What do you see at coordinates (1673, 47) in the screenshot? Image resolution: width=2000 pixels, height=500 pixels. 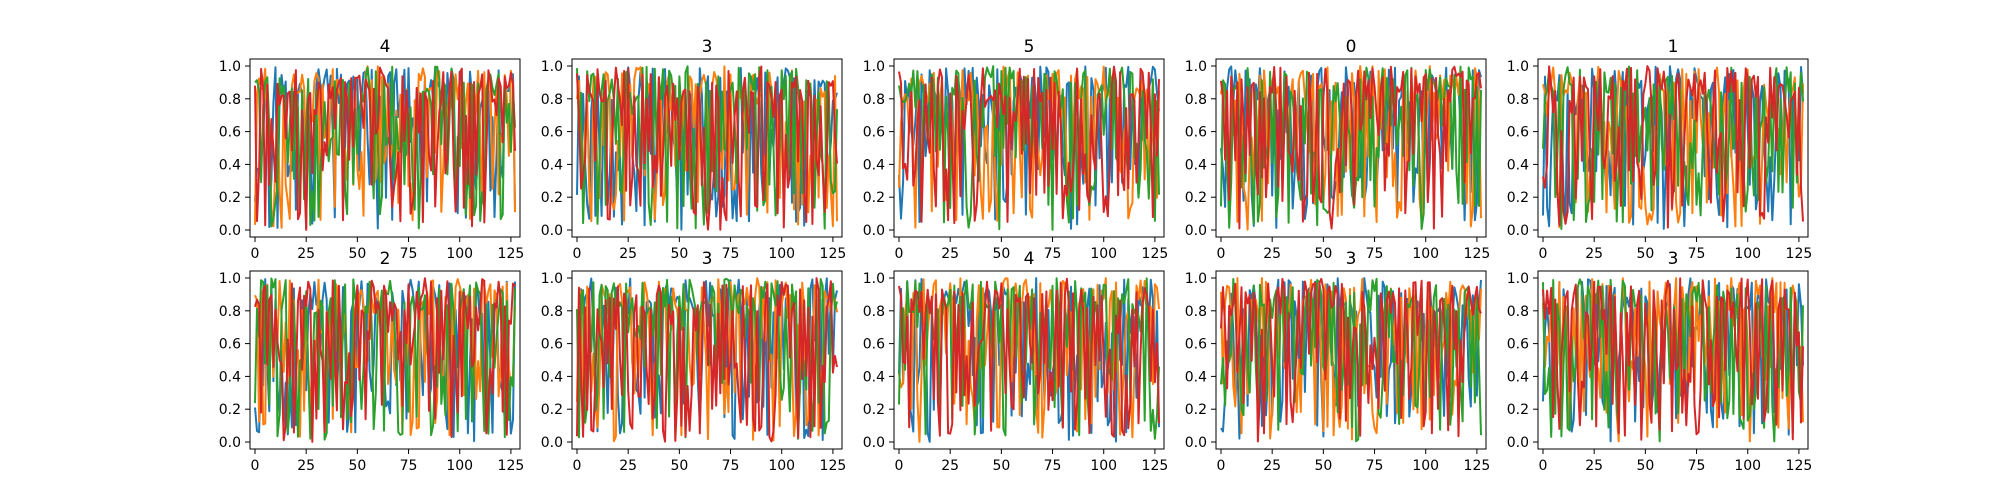 I see `subplot-title: 1` at bounding box center [1673, 47].